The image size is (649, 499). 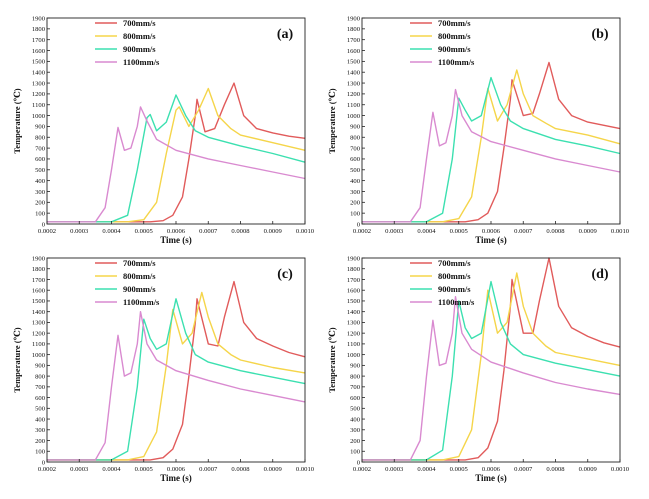 I want to click on panel-a-x-tick-label: 0.0005, so click(x=144, y=231).